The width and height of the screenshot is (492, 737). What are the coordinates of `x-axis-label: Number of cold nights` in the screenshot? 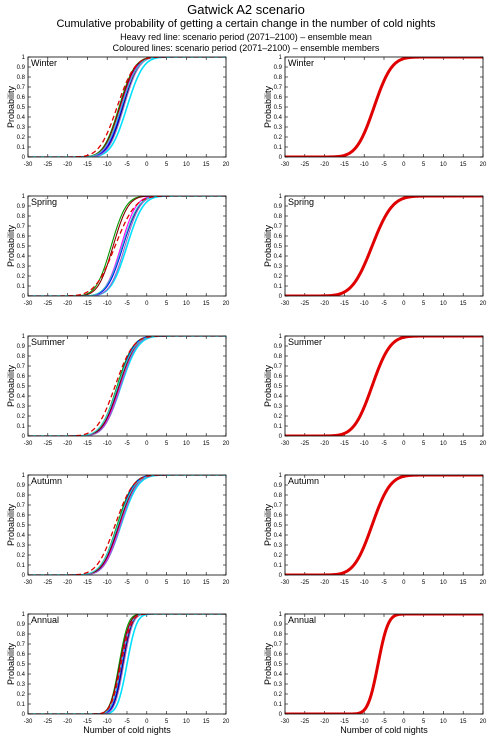 It's located at (127, 730).